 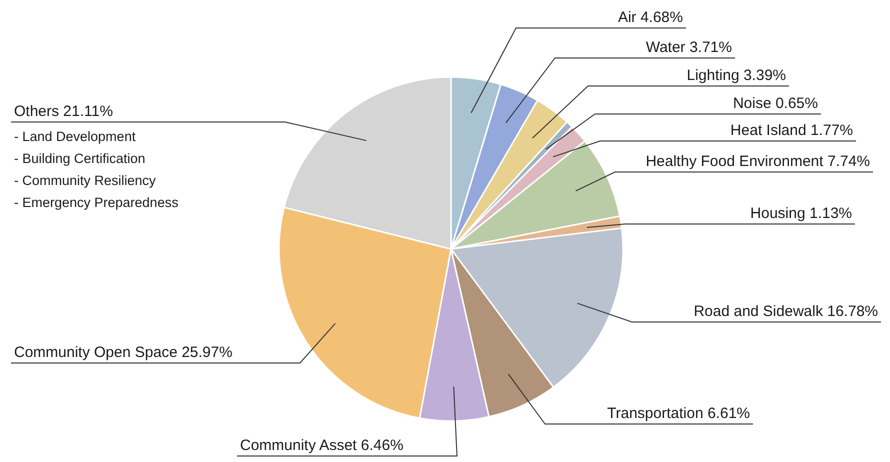 I want to click on slice-label: Road and Sidewalk 16.78%, so click(x=786, y=311).